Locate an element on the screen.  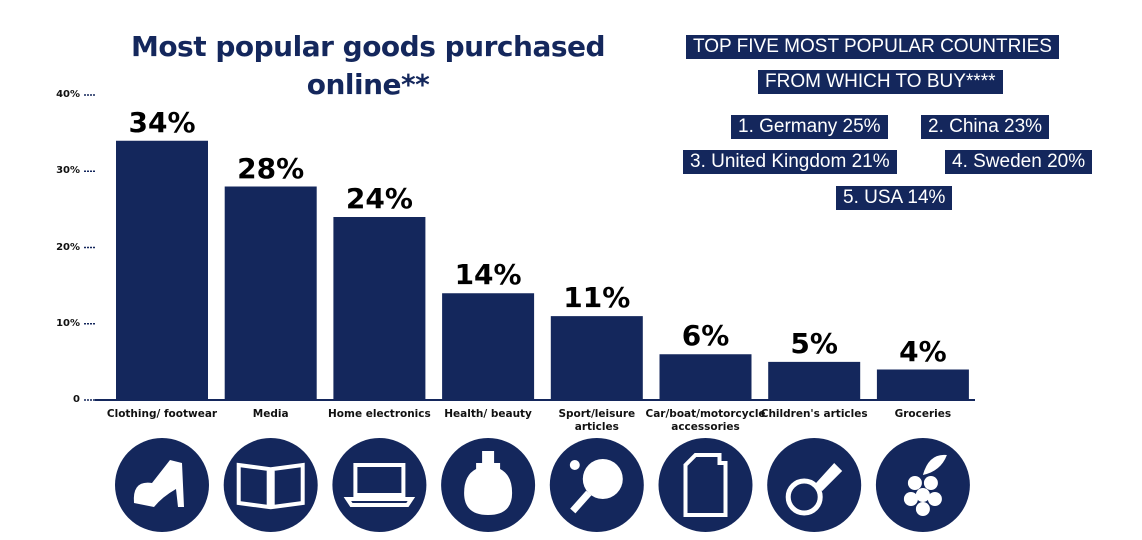
y-tick-label: 10% is located at coordinates (68, 323).